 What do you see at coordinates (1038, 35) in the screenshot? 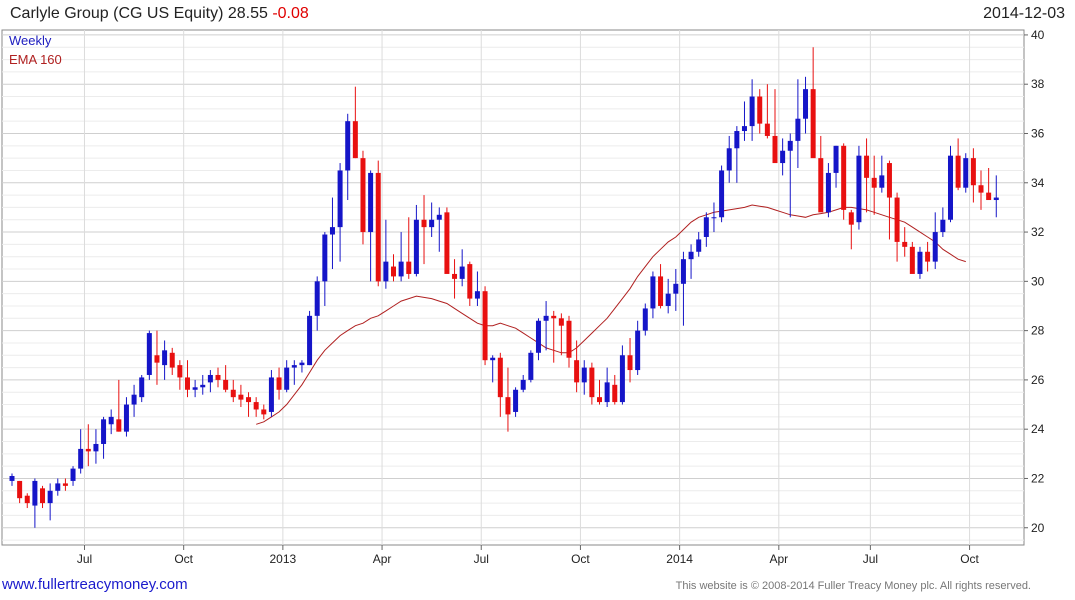
I see `y-tick-label: 40` at bounding box center [1038, 35].